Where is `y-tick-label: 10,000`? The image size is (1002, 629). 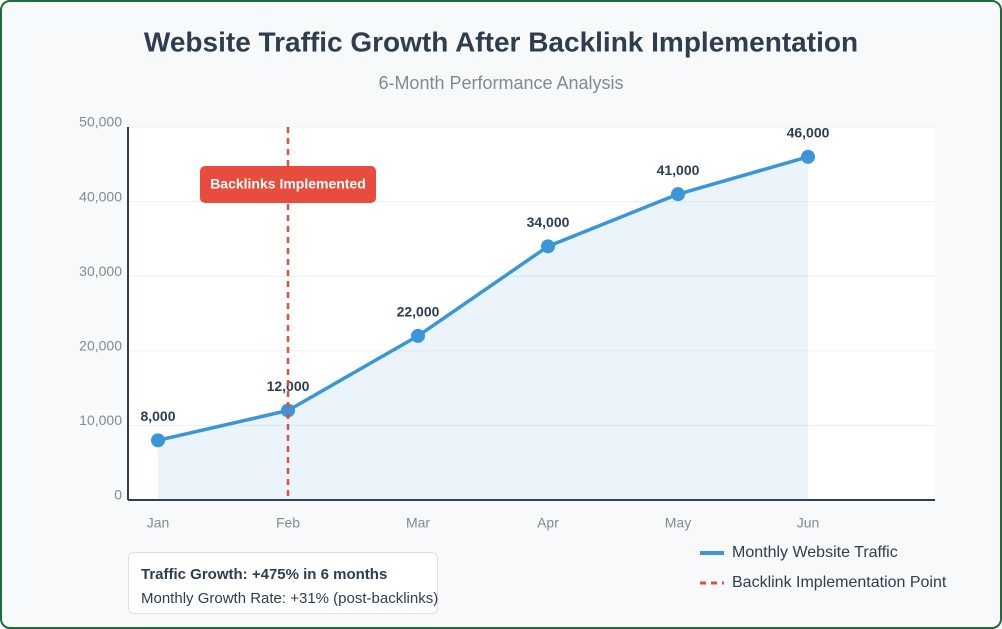 y-tick-label: 10,000 is located at coordinates (100, 420).